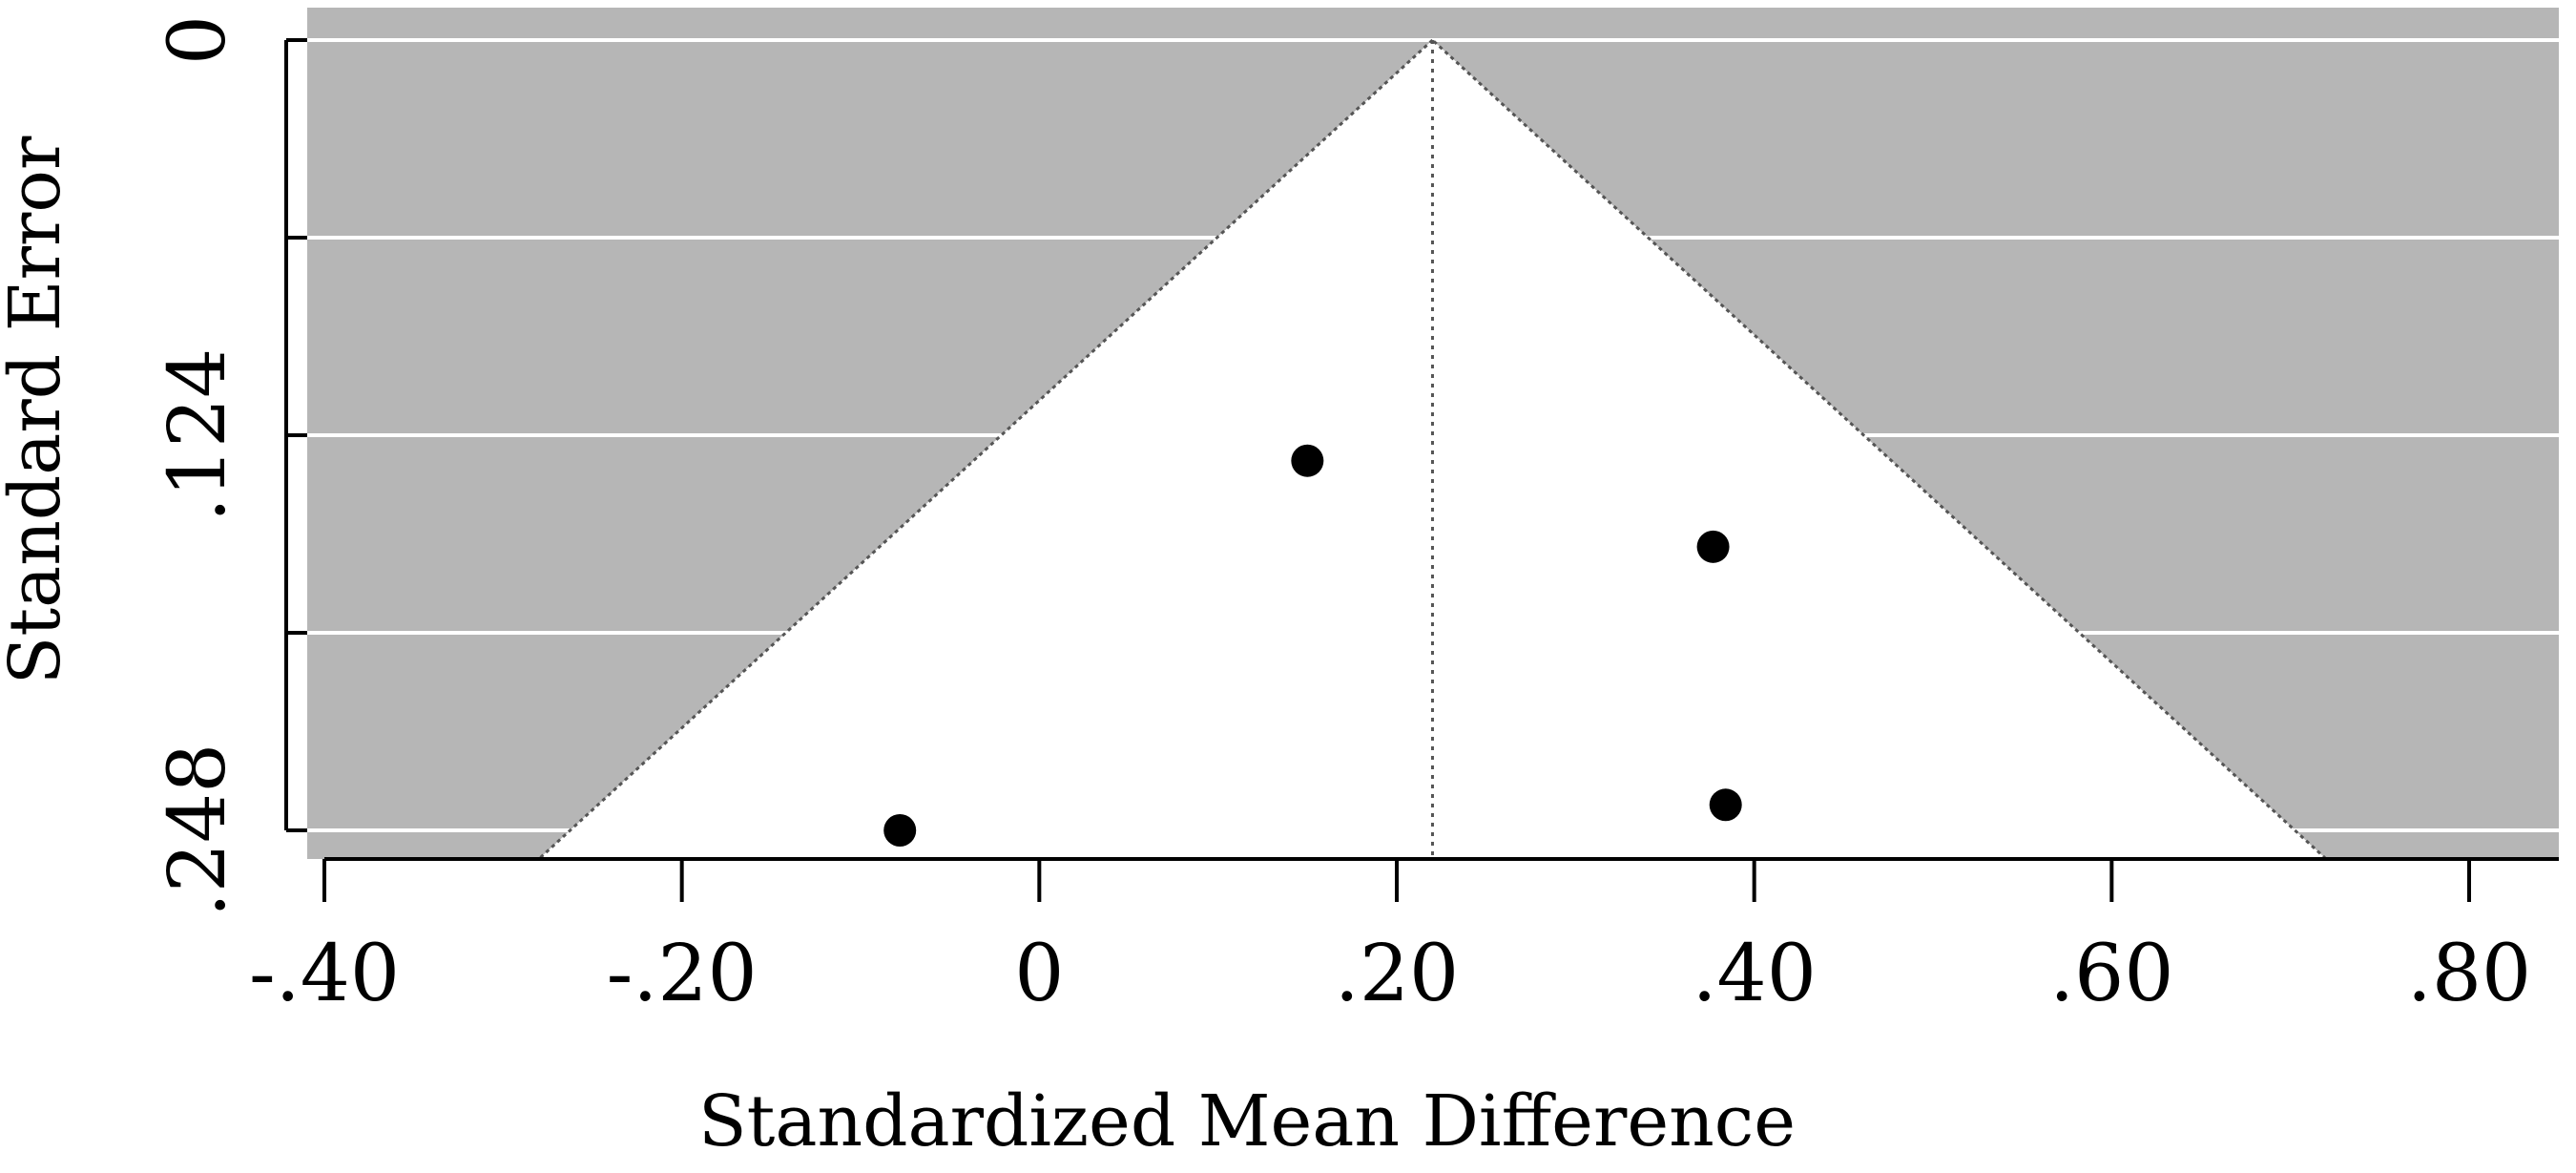  What do you see at coordinates (198, 831) in the screenshot?
I see `y-tick-label: .248` at bounding box center [198, 831].